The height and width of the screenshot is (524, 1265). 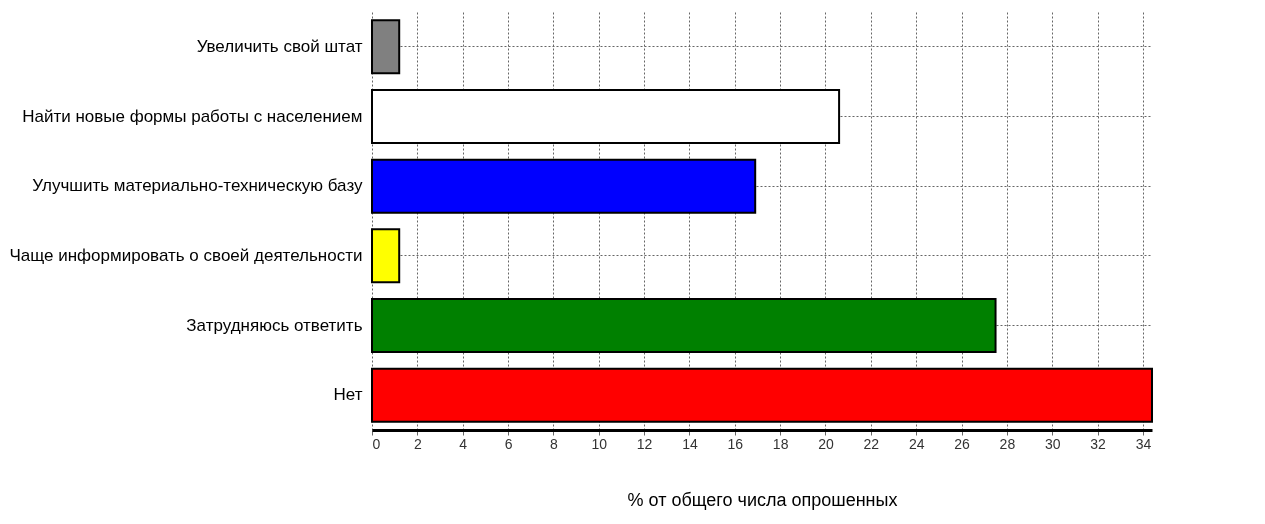 I want to click on y-tick-label: Улучшить материально-техническую базу, so click(x=197, y=186).